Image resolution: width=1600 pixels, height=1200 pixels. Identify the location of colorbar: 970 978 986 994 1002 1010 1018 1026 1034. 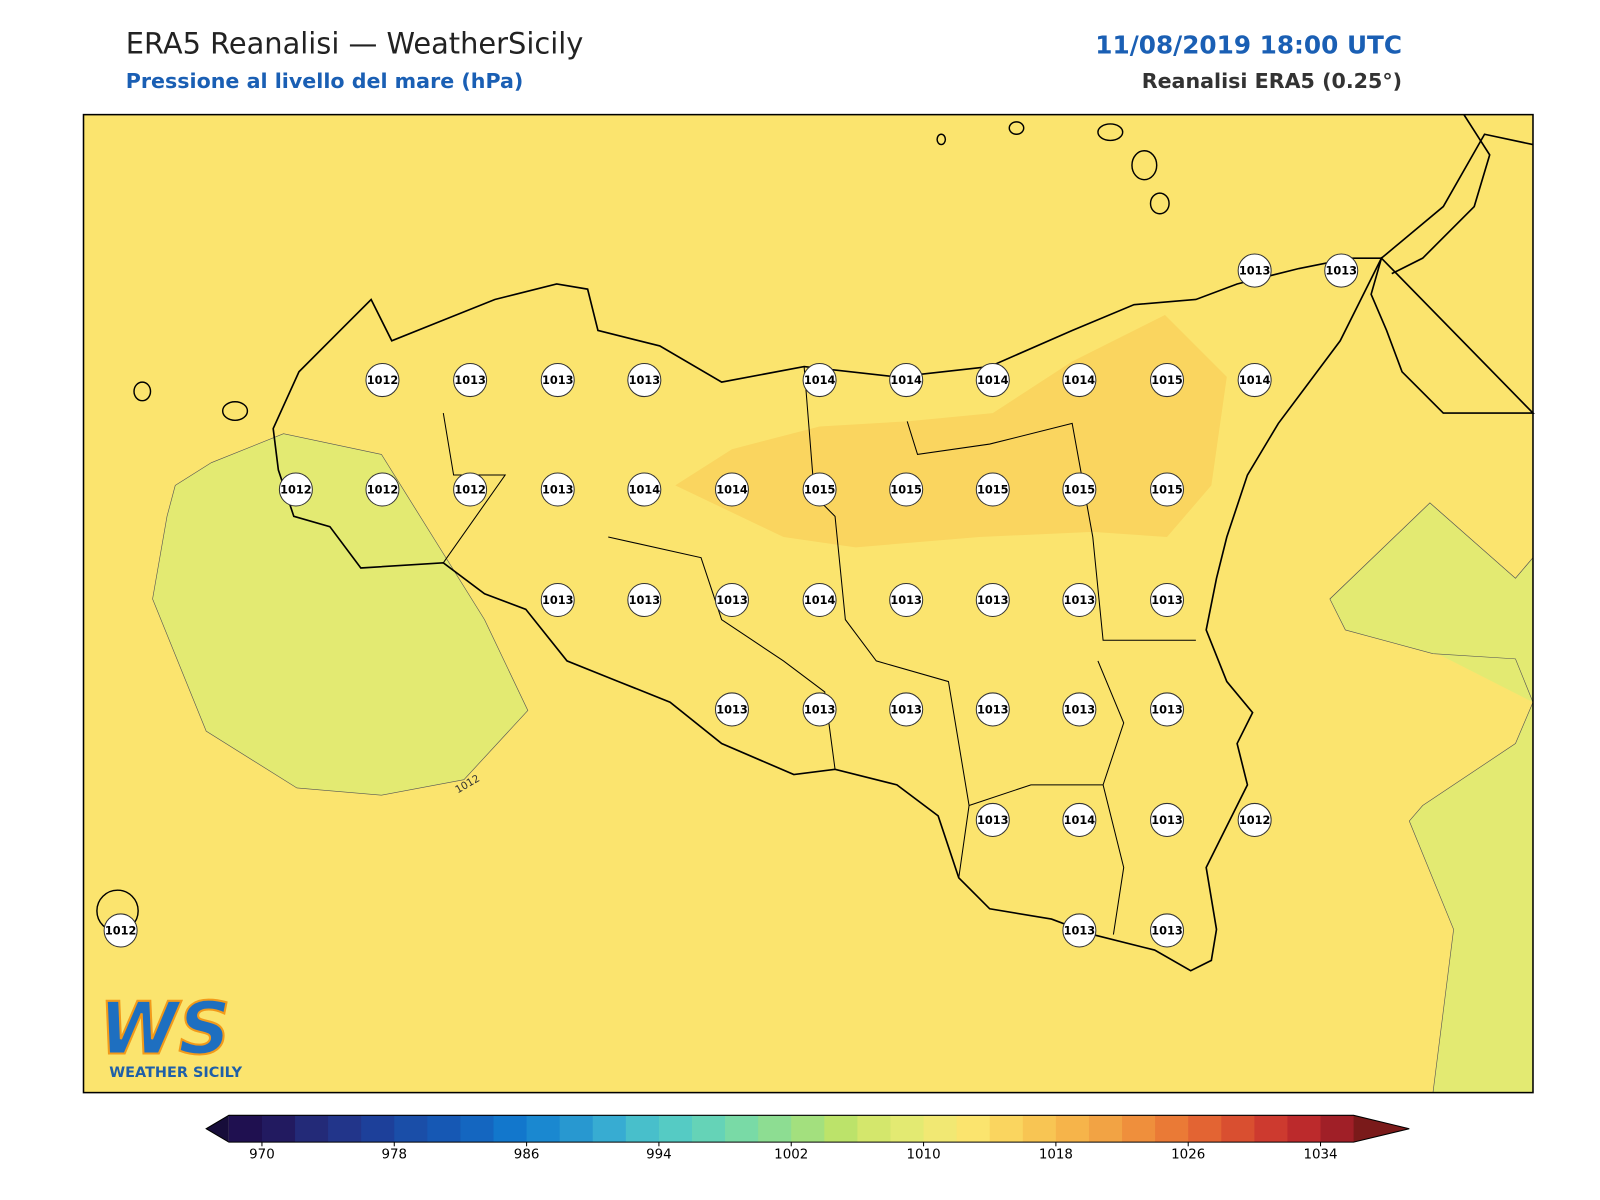
(807, 1138).